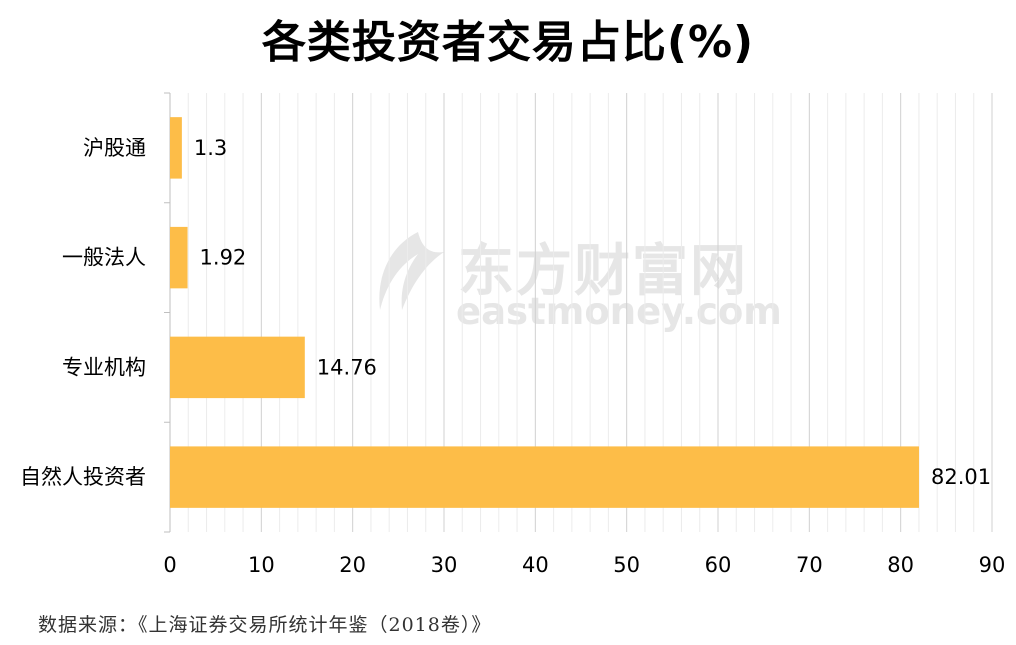 The width and height of the screenshot is (1016, 645). I want to click on x-tick-label: 50, so click(626, 565).